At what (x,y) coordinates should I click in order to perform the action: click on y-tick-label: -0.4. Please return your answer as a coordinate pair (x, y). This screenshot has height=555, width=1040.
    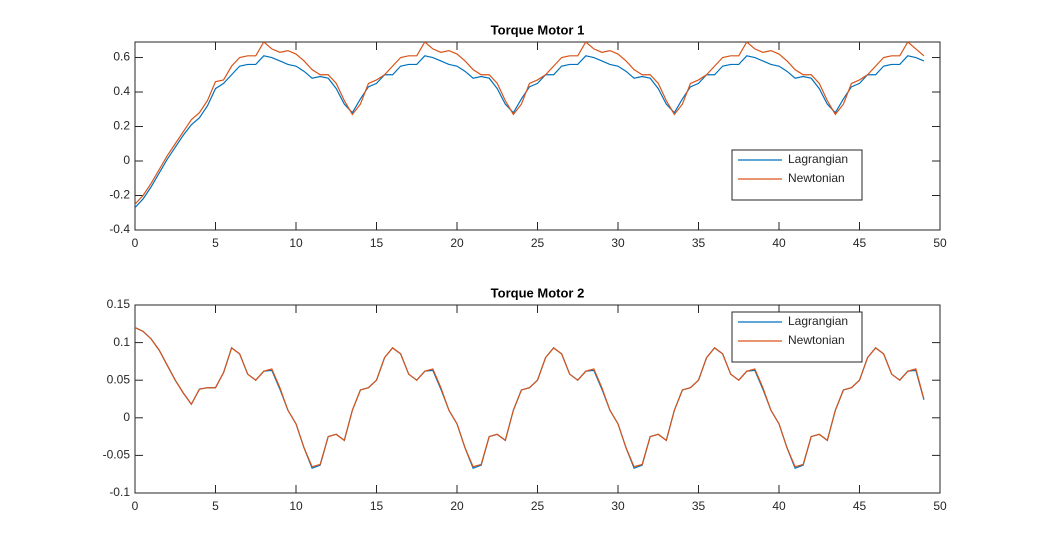
    Looking at the image, I should click on (119, 229).